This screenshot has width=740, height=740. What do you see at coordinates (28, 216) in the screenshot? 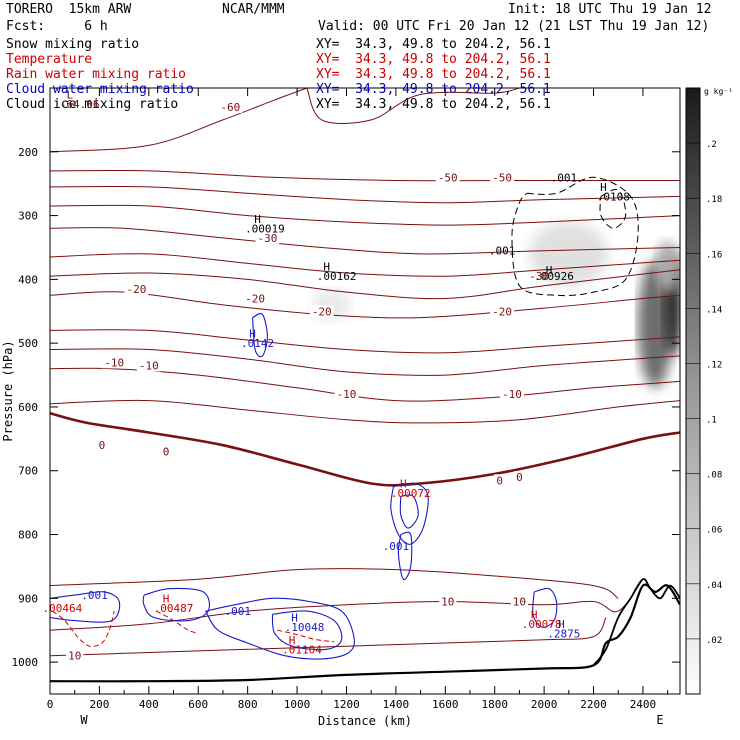
I see `y-tick-label: 300` at bounding box center [28, 216].